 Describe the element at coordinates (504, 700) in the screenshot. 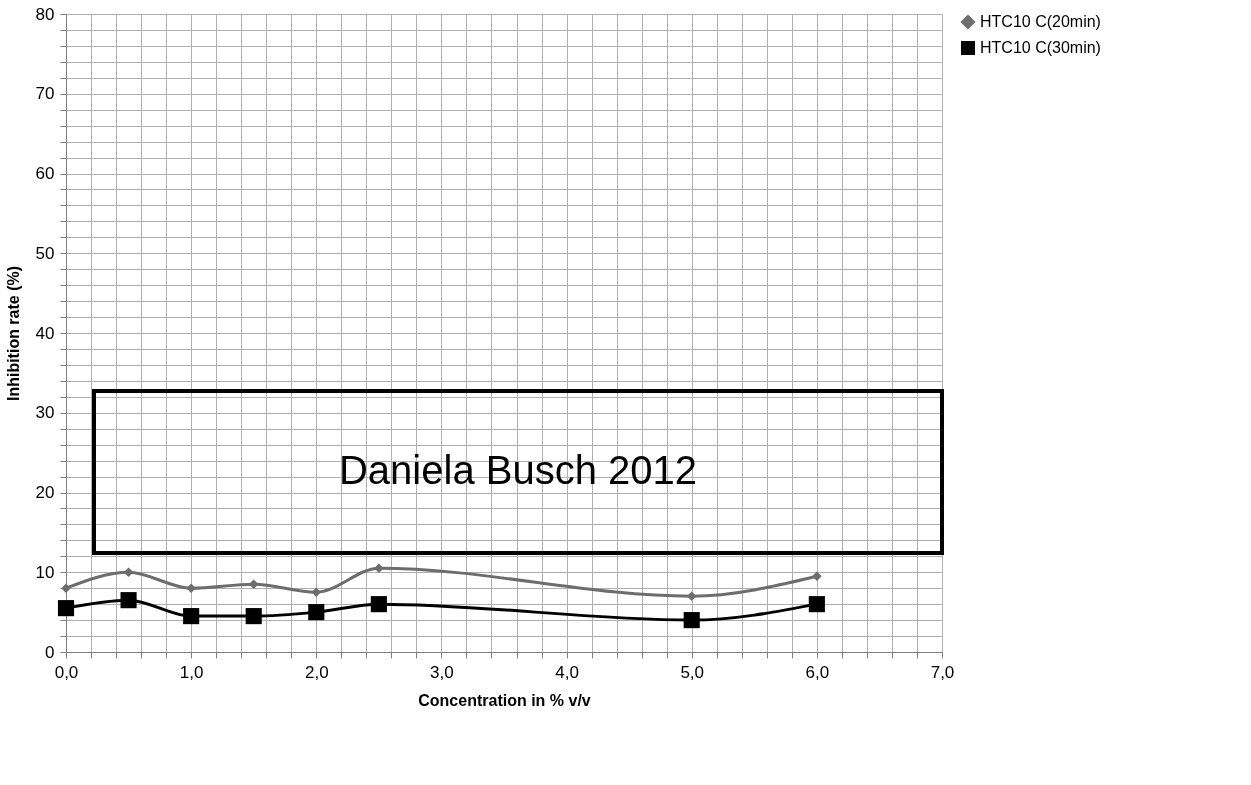

I see `x-axis-title: Concentration in % v/v` at that location.